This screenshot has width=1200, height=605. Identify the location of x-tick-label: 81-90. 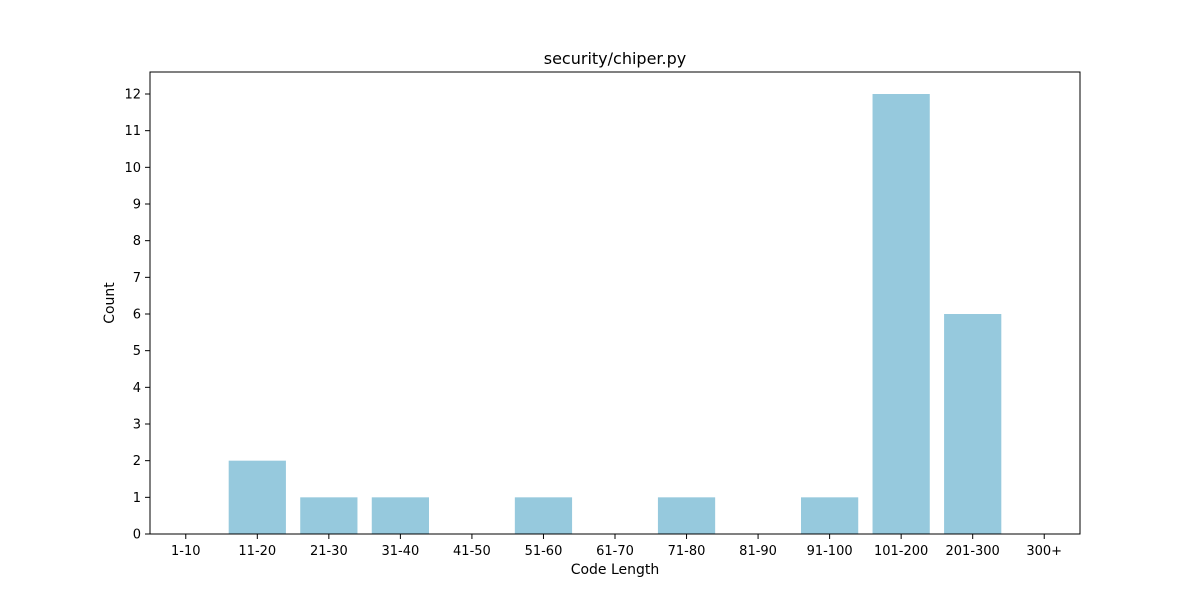
(758, 551).